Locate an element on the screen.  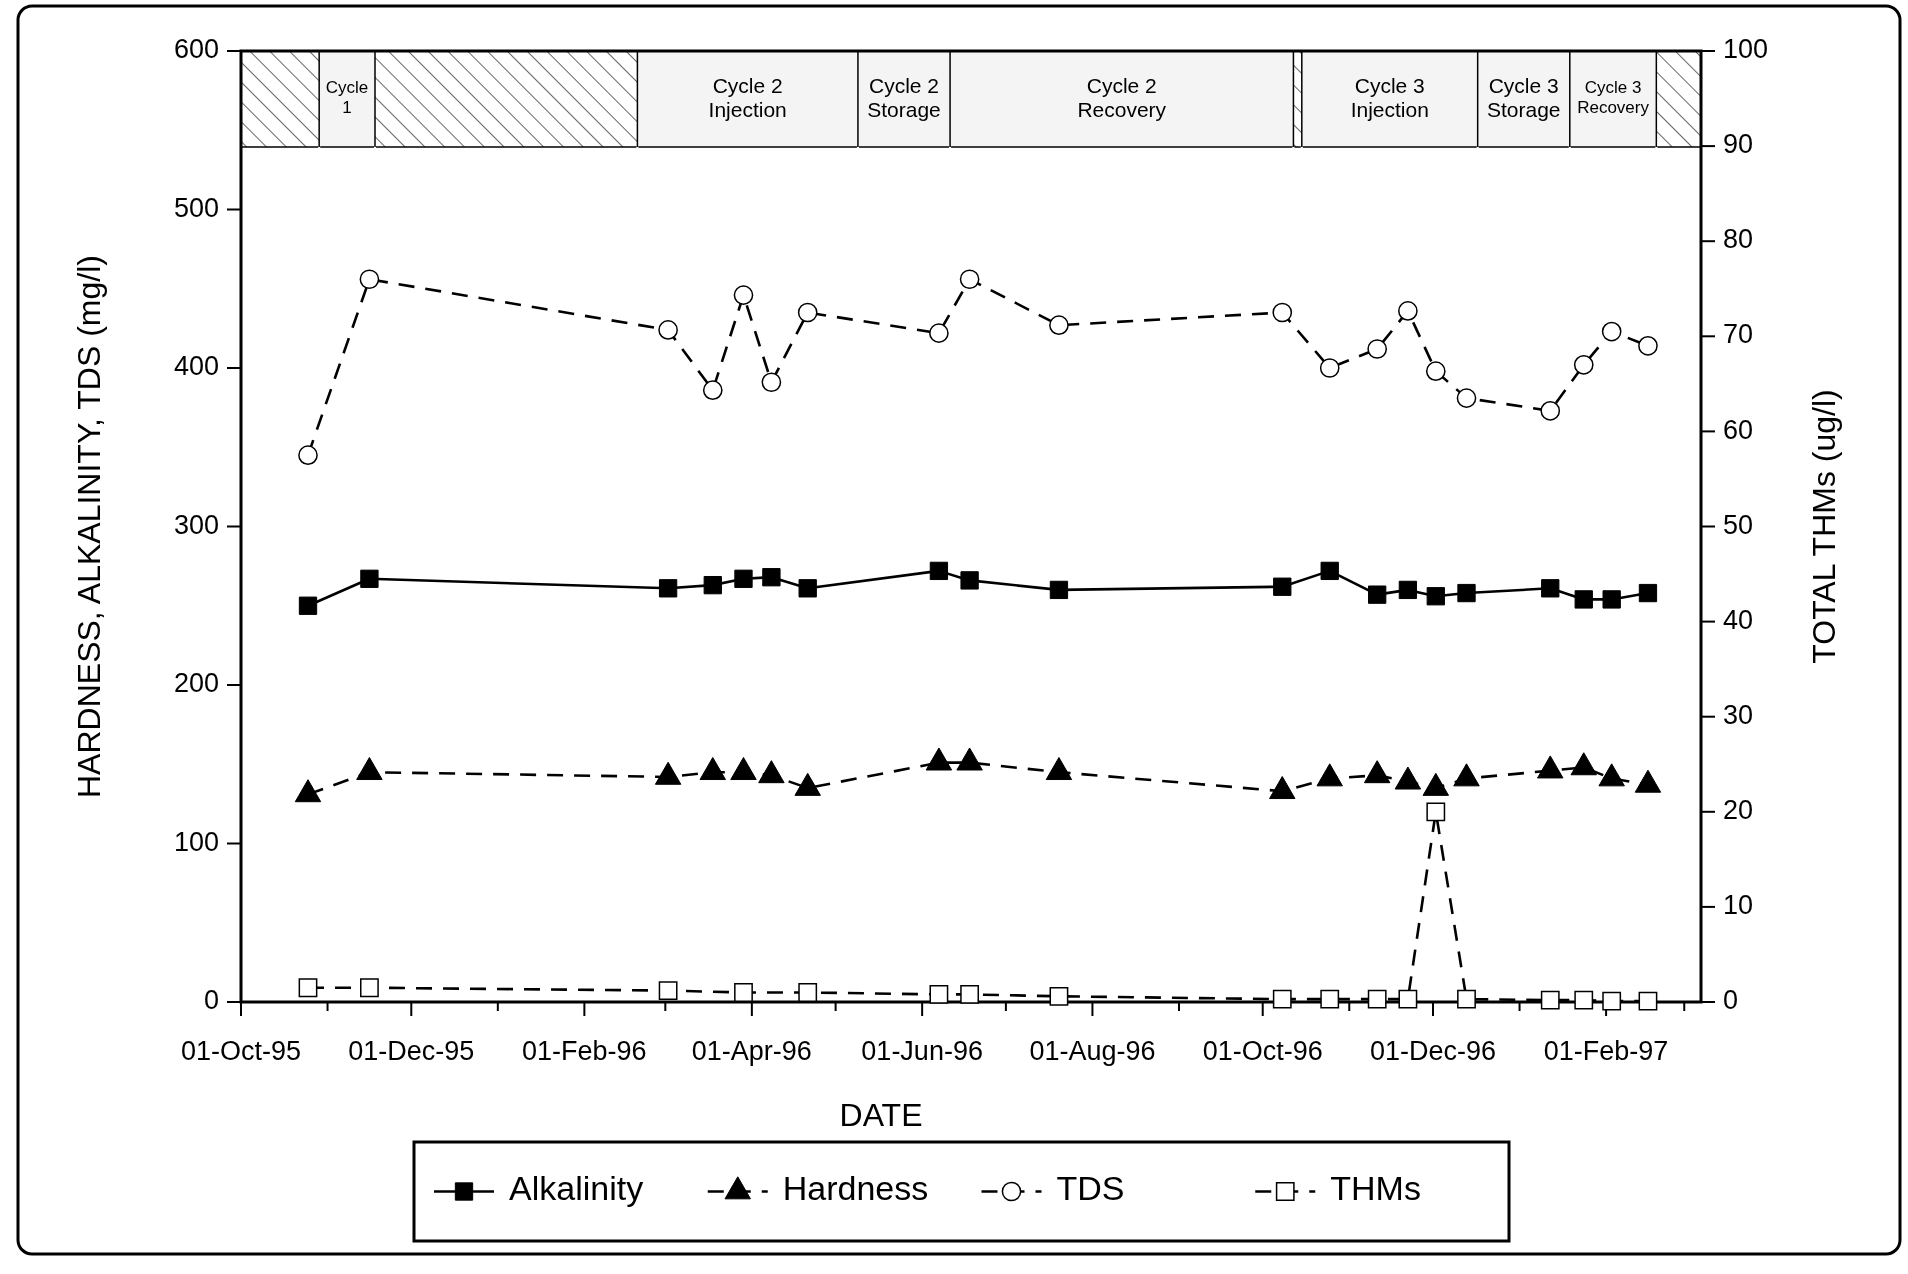
y-tick-label: 300 is located at coordinates (196, 524).